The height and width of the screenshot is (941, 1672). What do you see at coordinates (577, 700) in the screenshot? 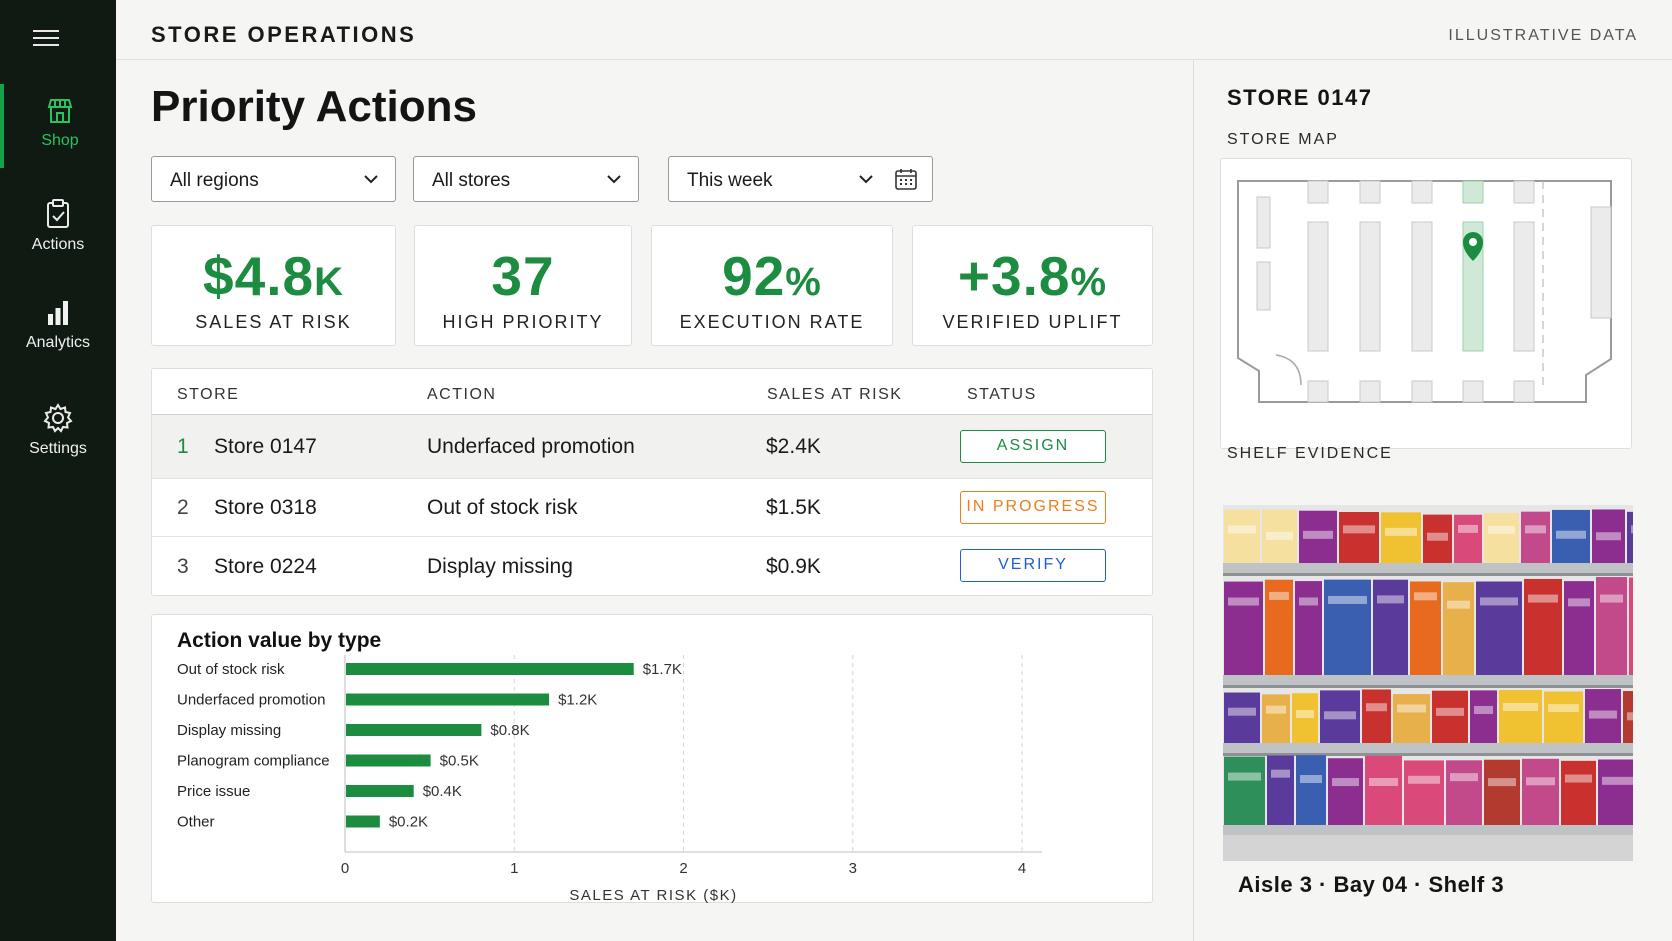
I see `bar-value-label: $1.2K` at bounding box center [577, 700].